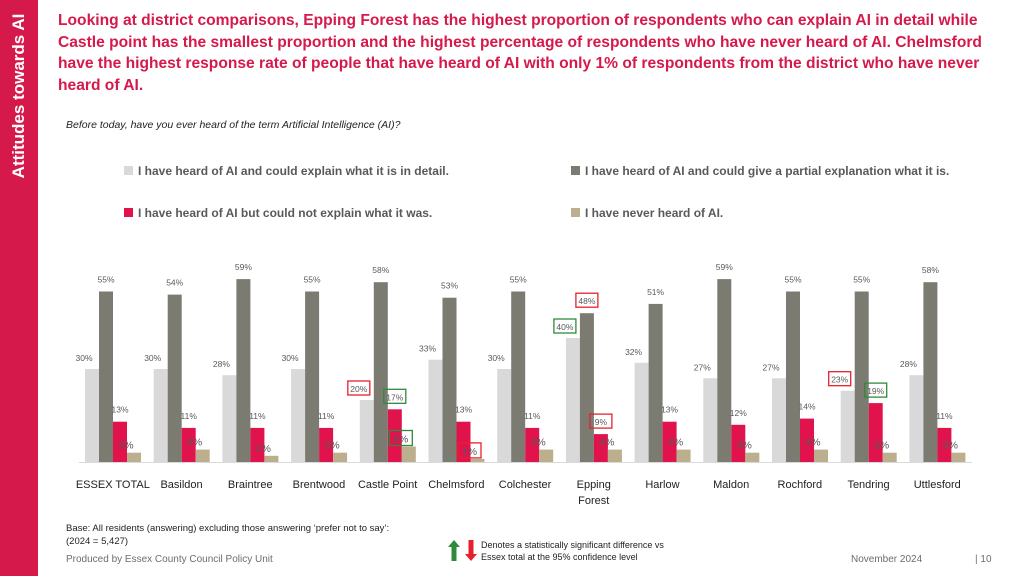 This screenshot has width=1024, height=576. What do you see at coordinates (633, 352) in the screenshot?
I see `data-label-s0-c8: 32%` at bounding box center [633, 352].